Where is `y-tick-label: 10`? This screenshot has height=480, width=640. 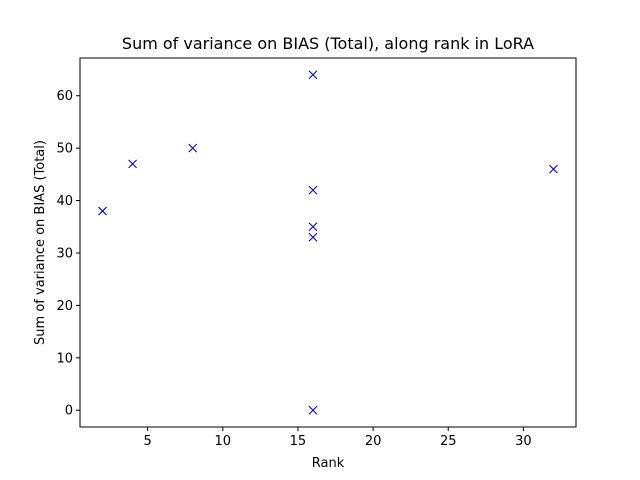 y-tick-label: 10 is located at coordinates (64, 358).